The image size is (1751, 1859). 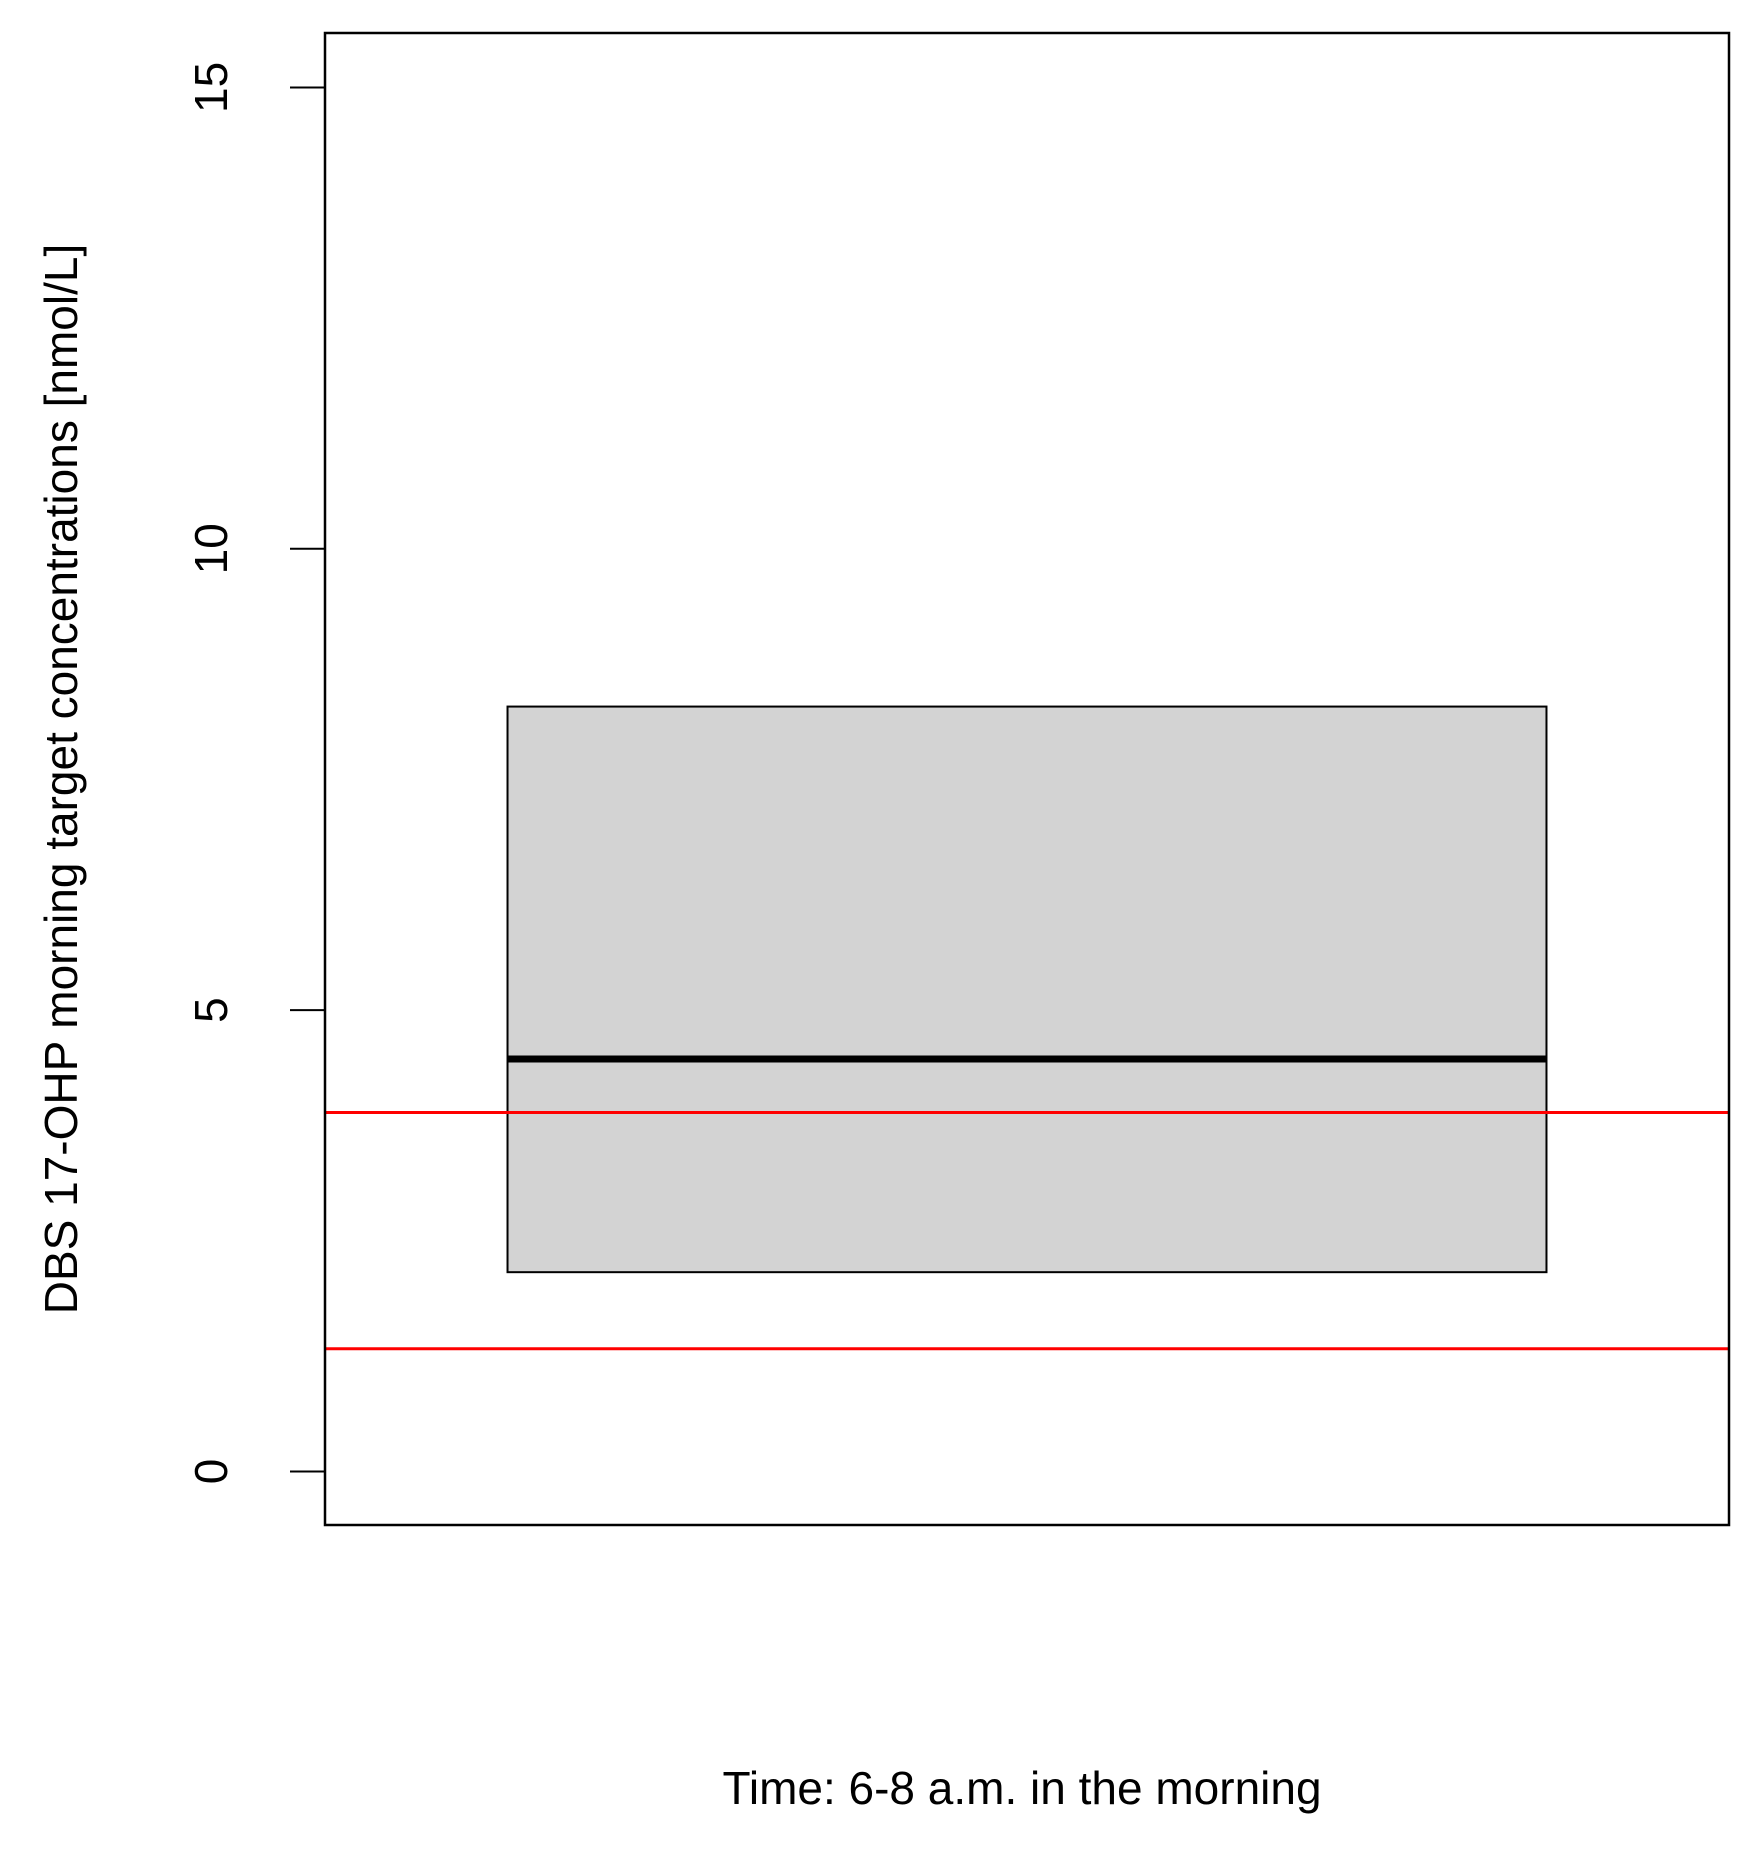 What do you see at coordinates (1021, 1788) in the screenshot?
I see `x-axis-label: Time: 6-8 a.m. in the morning` at bounding box center [1021, 1788].